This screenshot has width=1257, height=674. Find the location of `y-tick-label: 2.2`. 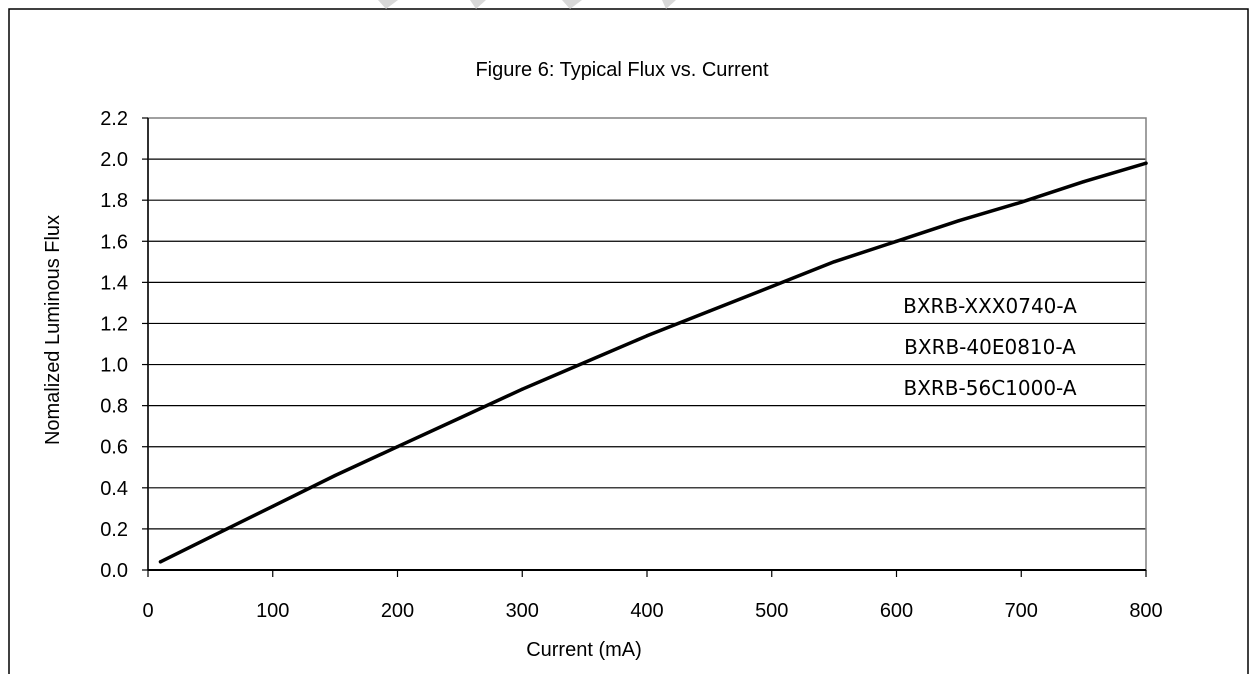

y-tick-label: 2.2 is located at coordinates (114, 119).